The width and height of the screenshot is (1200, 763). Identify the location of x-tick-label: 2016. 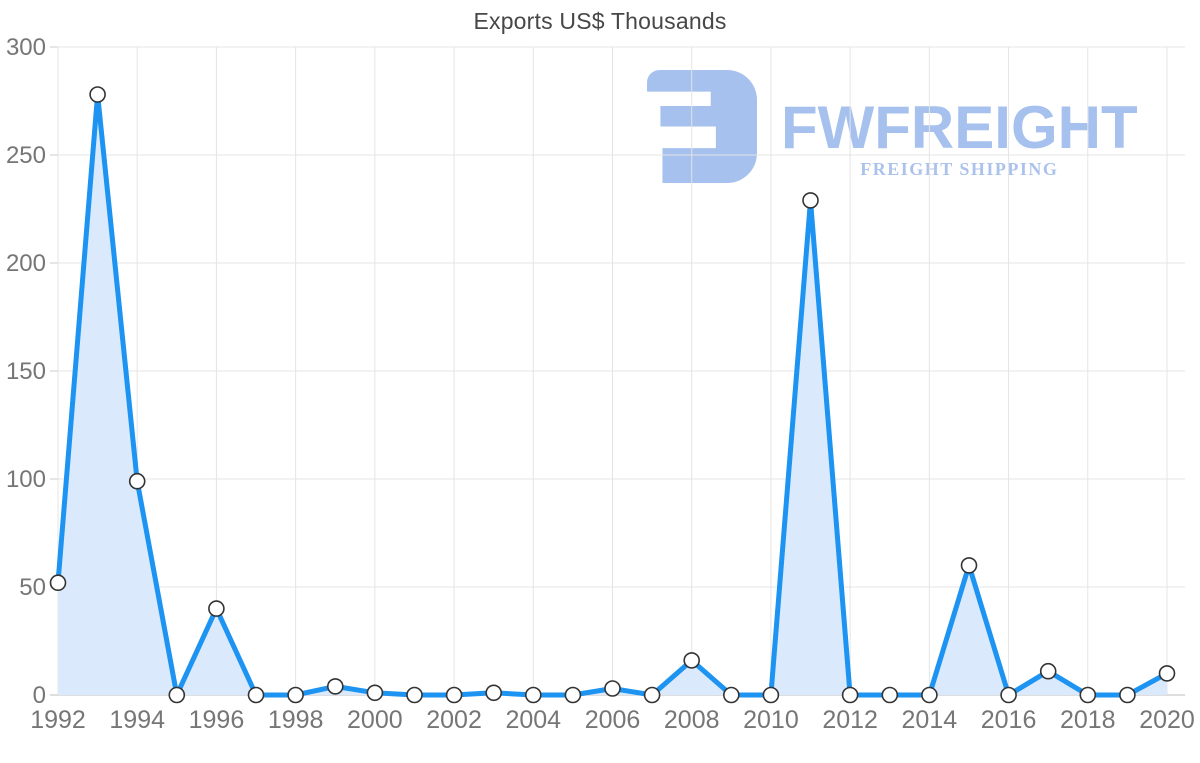
(1009, 720).